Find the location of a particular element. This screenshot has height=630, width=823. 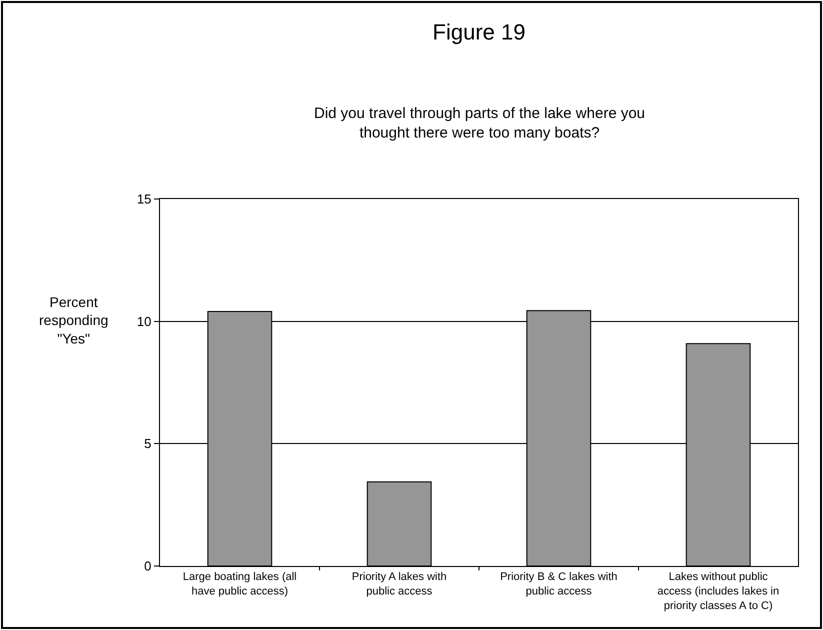

x-tick-label: Large boating lakes (all have public access) is located at coordinates (239, 584).